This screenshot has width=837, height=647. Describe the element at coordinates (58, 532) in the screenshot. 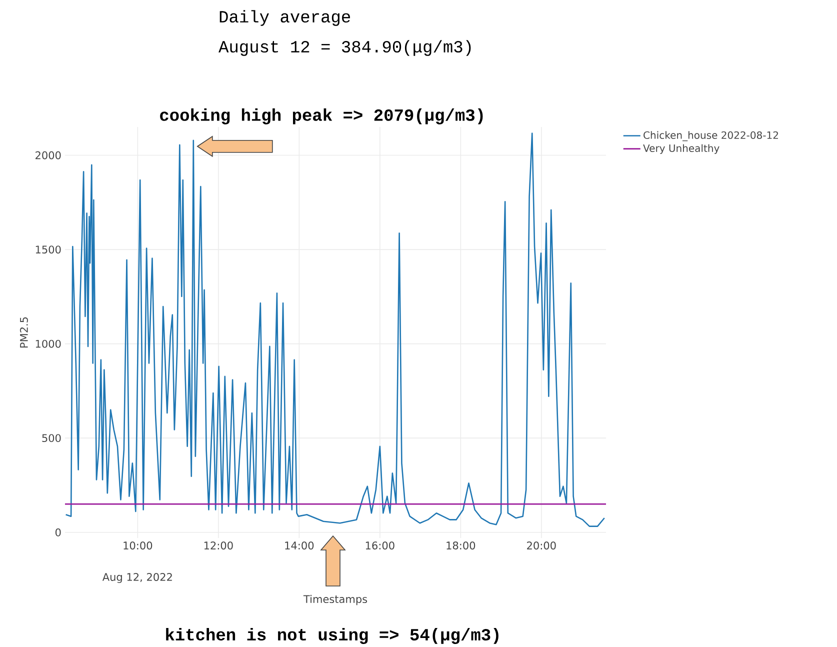

I see `y-tick-label: 0` at that location.